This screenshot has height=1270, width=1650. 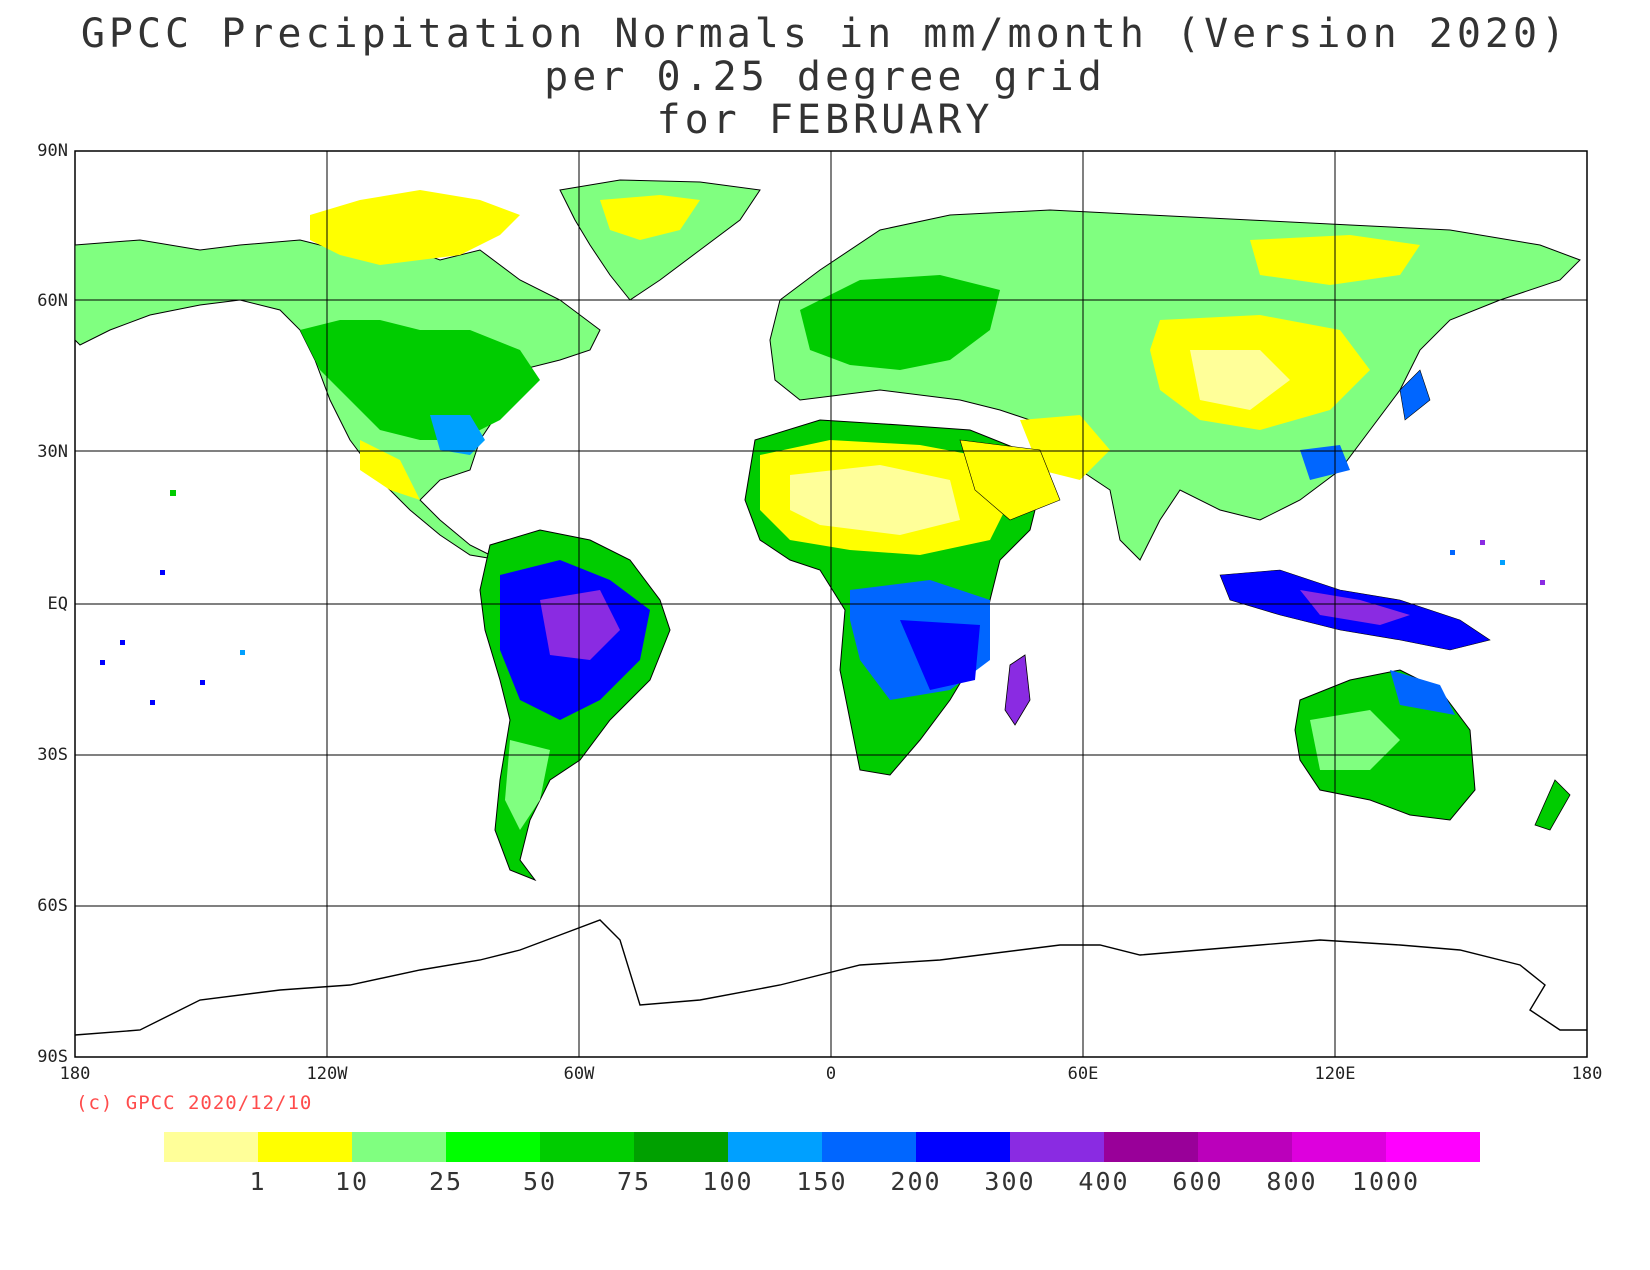 I want to click on colorbar-tick-label: 100, so click(x=728, y=1181).